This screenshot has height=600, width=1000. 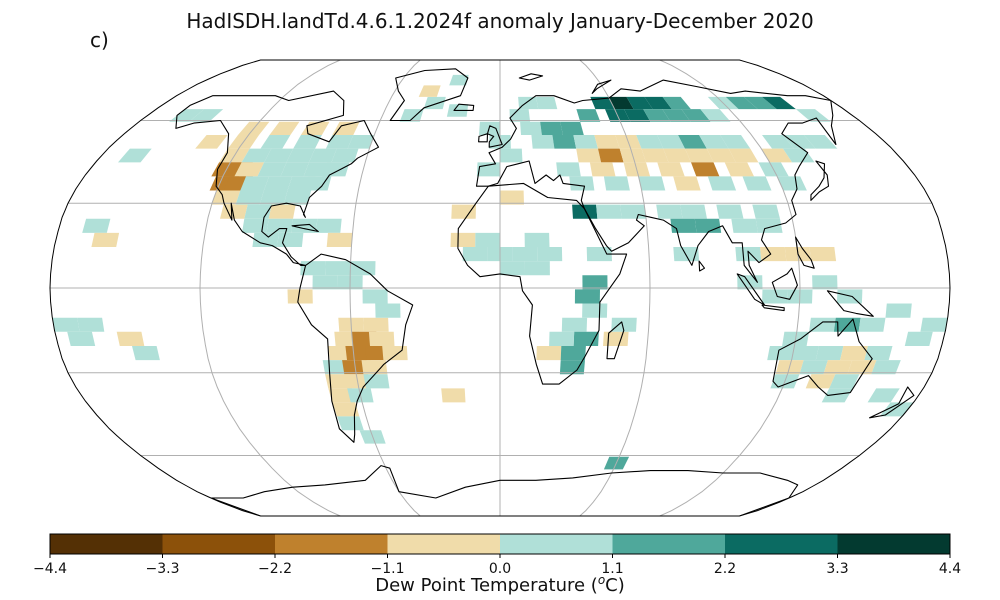 I want to click on colorbar-tick-label: −3.3, so click(x=163, y=569).